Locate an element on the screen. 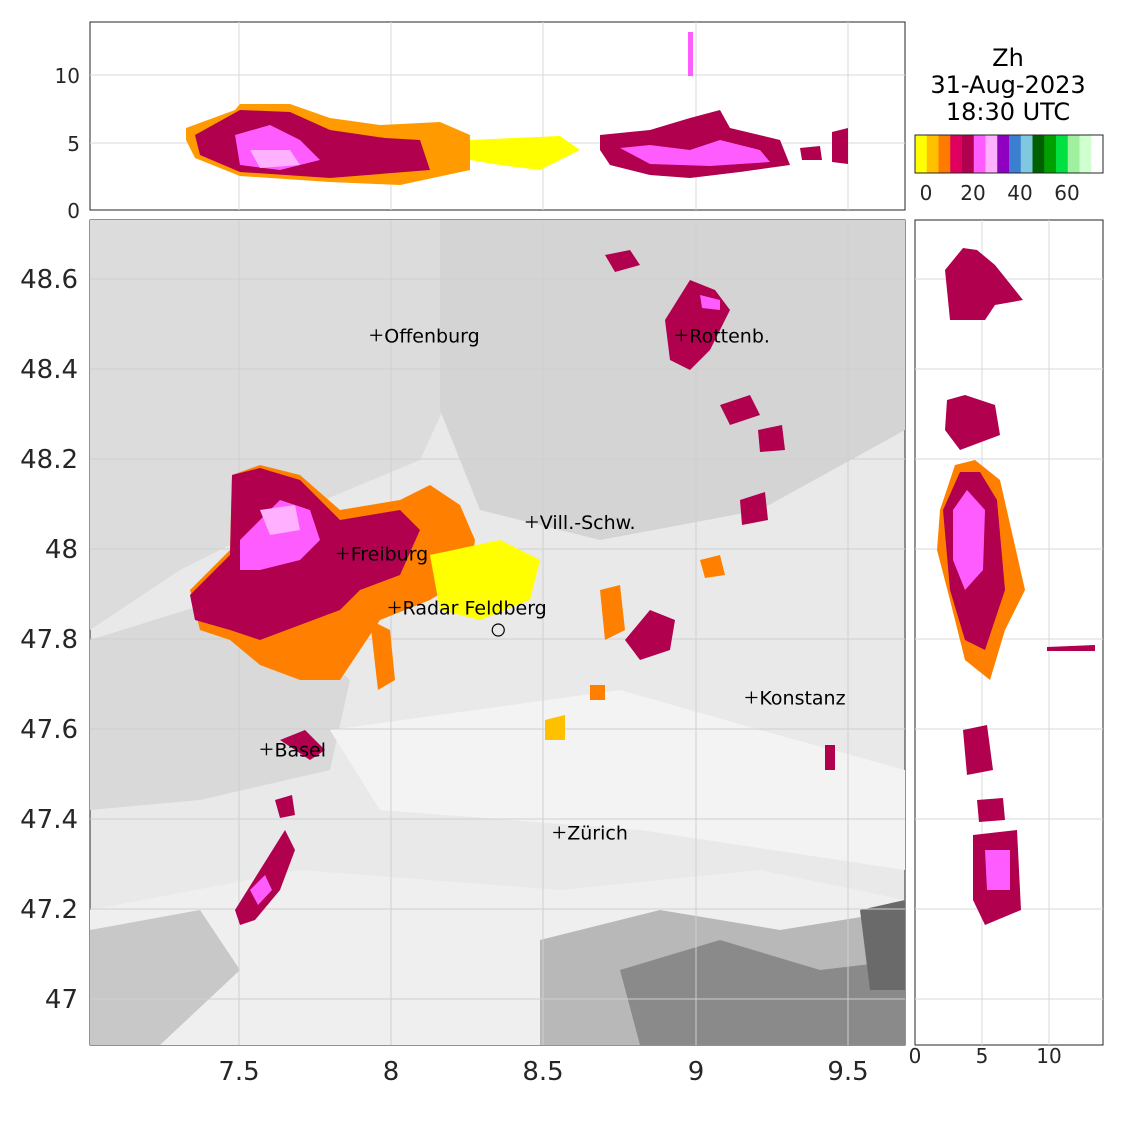  city-label: Radar Feldberg is located at coordinates (475, 609).